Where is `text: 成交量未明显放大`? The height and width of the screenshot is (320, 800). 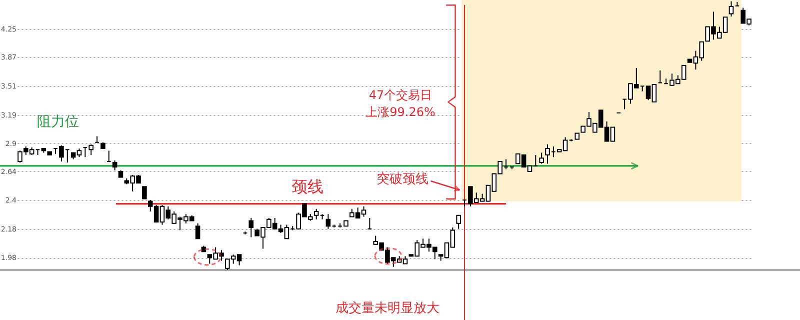 text: 成交量未明显放大 is located at coordinates (387, 308).